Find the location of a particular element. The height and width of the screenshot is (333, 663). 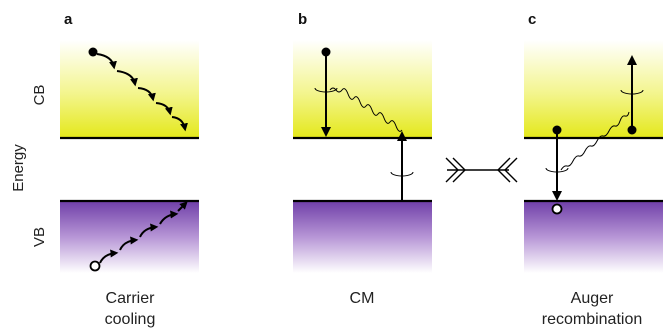

energy-axis-label: Energy is located at coordinates (18, 168).